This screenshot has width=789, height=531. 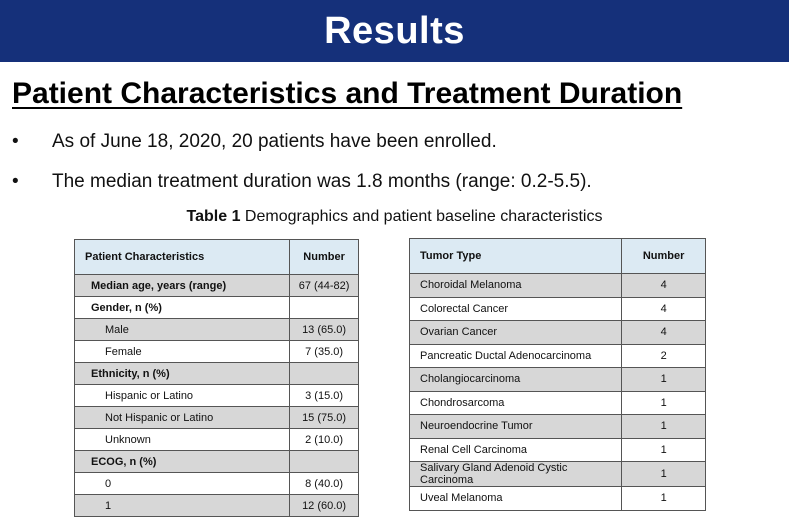 I want to click on table-row: Not Hispanic or Latino 15 (75.0), so click(x=216, y=417).